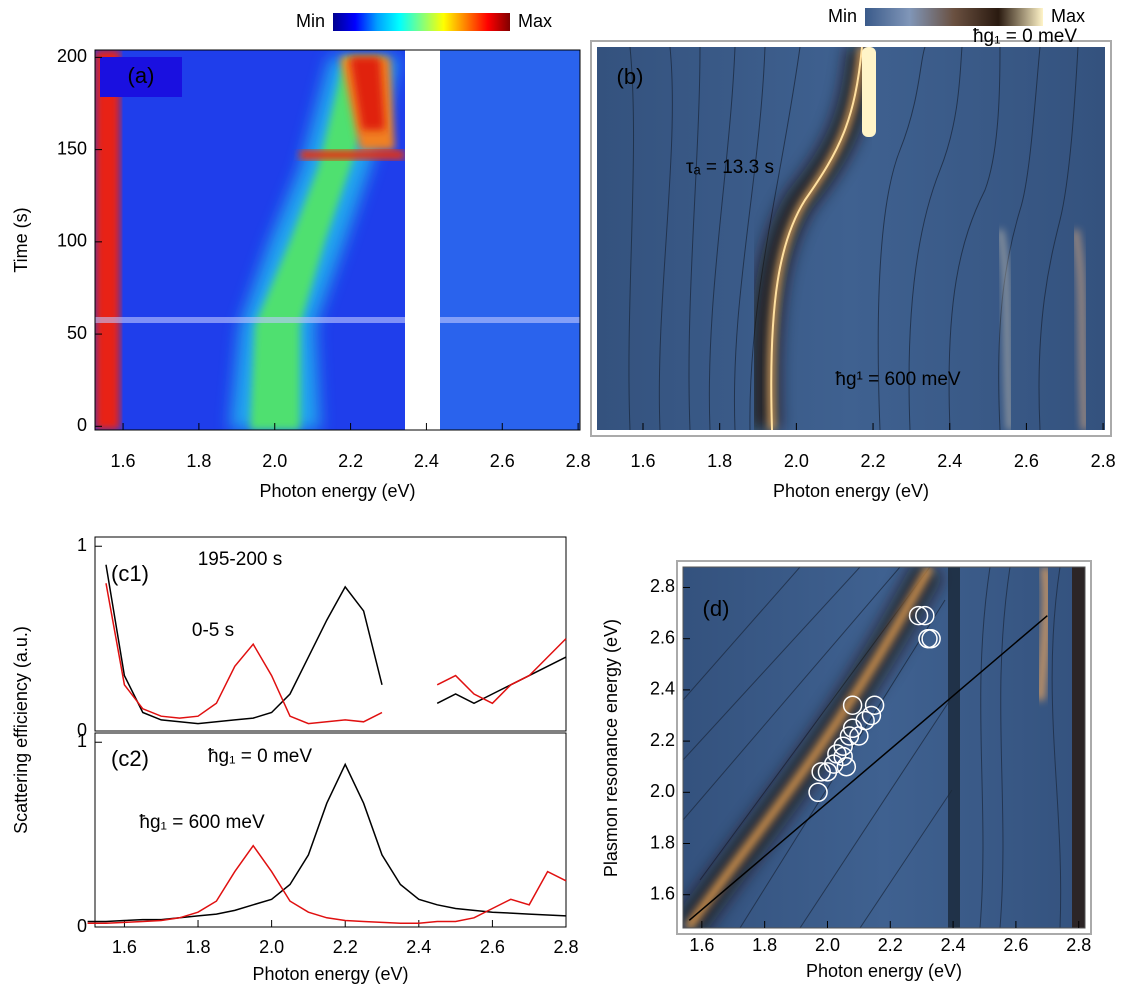  What do you see at coordinates (662, 586) in the screenshot?
I see `y-tick-label: 2.8` at bounding box center [662, 586].